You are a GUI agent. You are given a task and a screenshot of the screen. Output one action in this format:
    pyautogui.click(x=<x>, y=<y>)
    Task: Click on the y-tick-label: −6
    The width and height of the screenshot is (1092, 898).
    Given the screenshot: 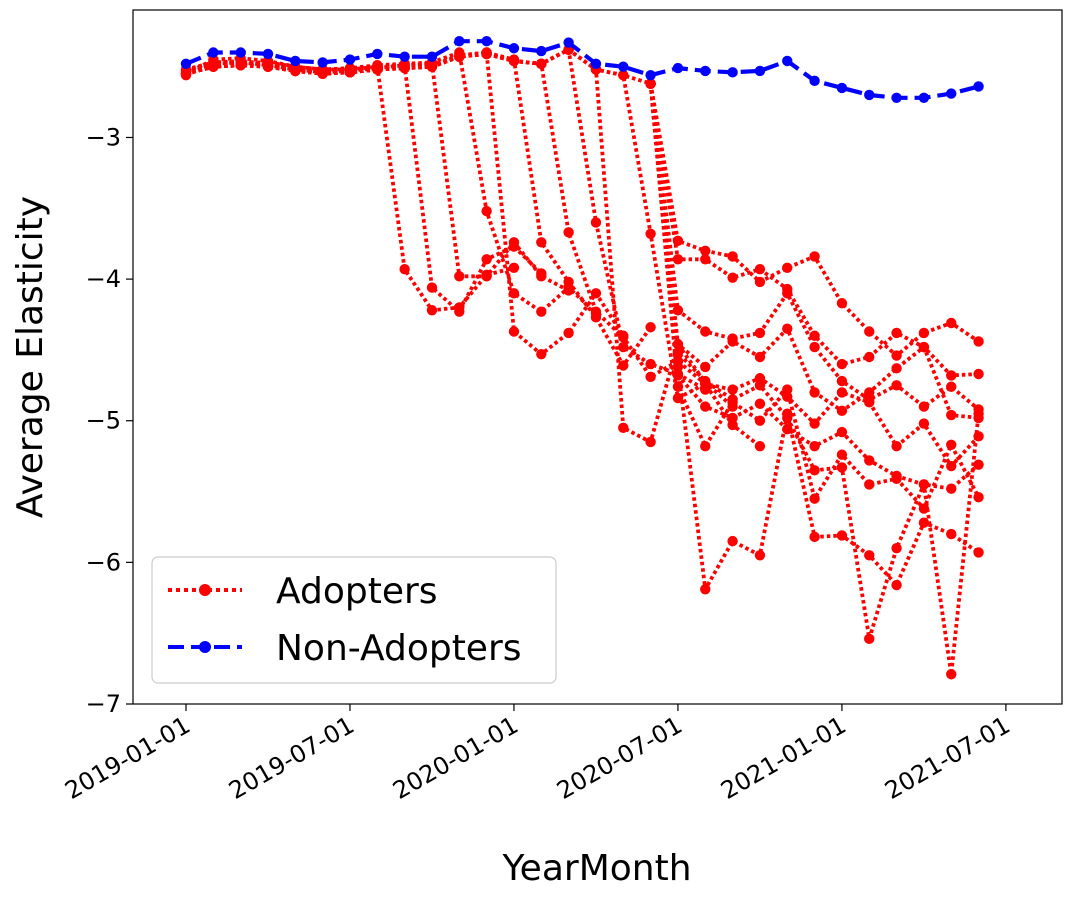 What is the action you would take?
    pyautogui.click(x=103, y=562)
    